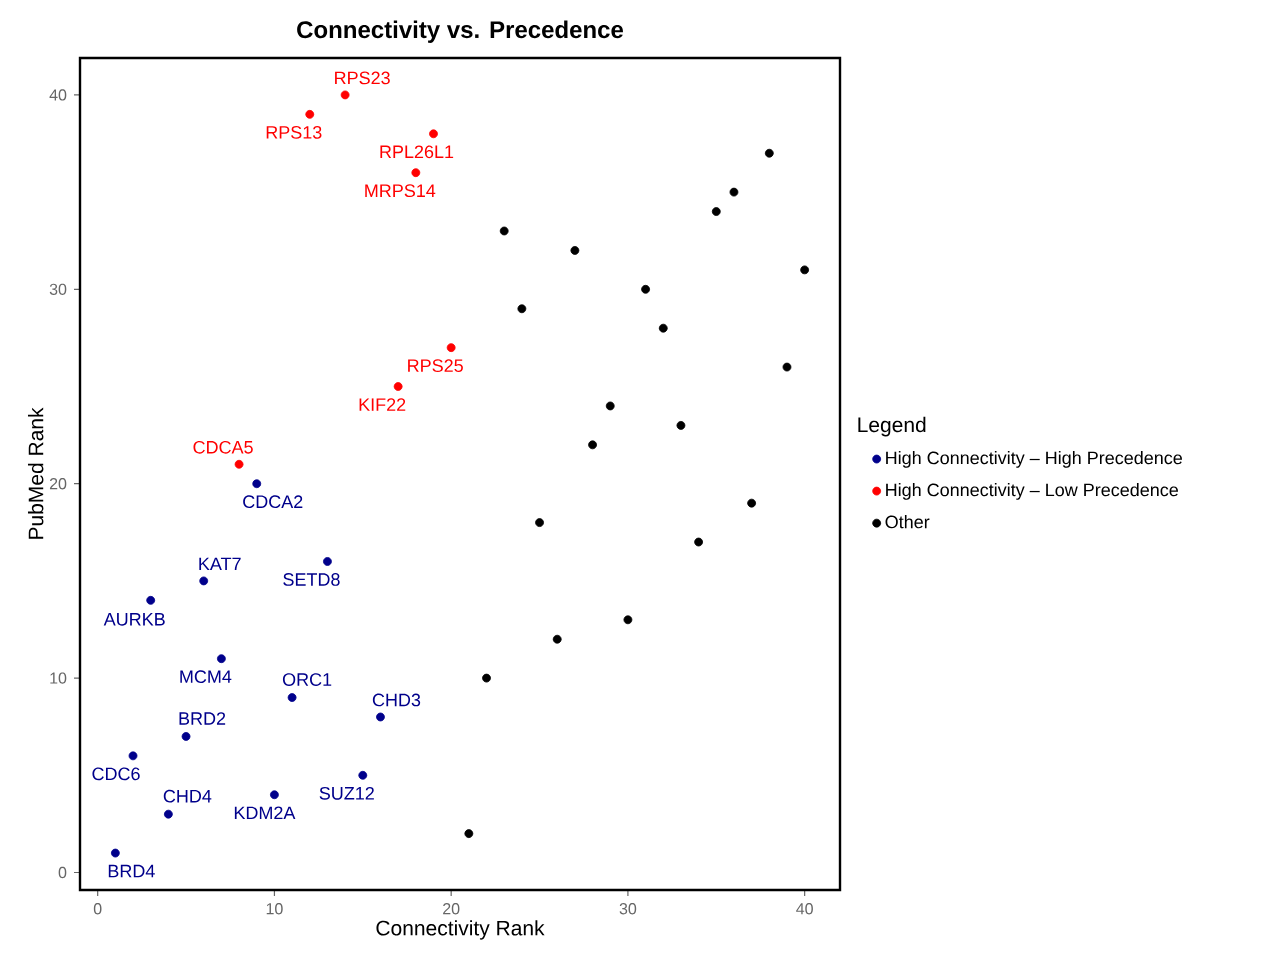 The height and width of the screenshot is (953, 1263). Describe the element at coordinates (223, 447) in the screenshot. I see `annotation: CDCA5` at that location.